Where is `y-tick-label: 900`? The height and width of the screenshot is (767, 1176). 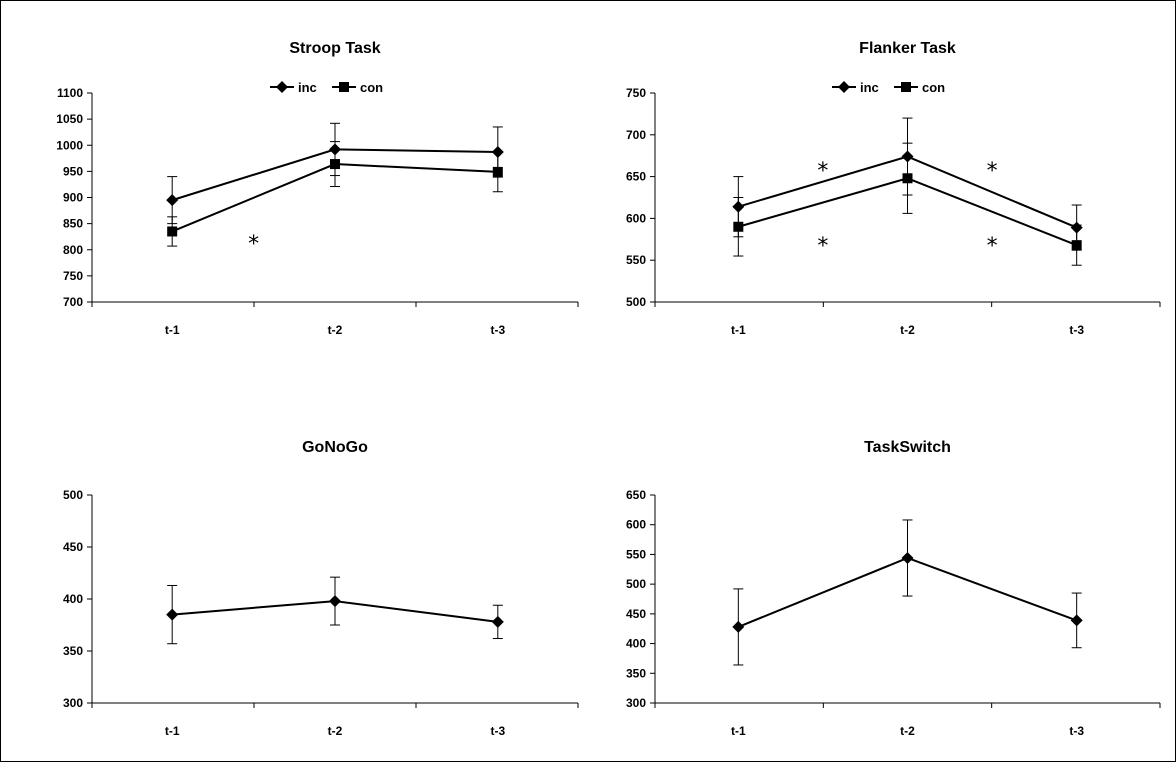 y-tick-label: 900 is located at coordinates (73, 198).